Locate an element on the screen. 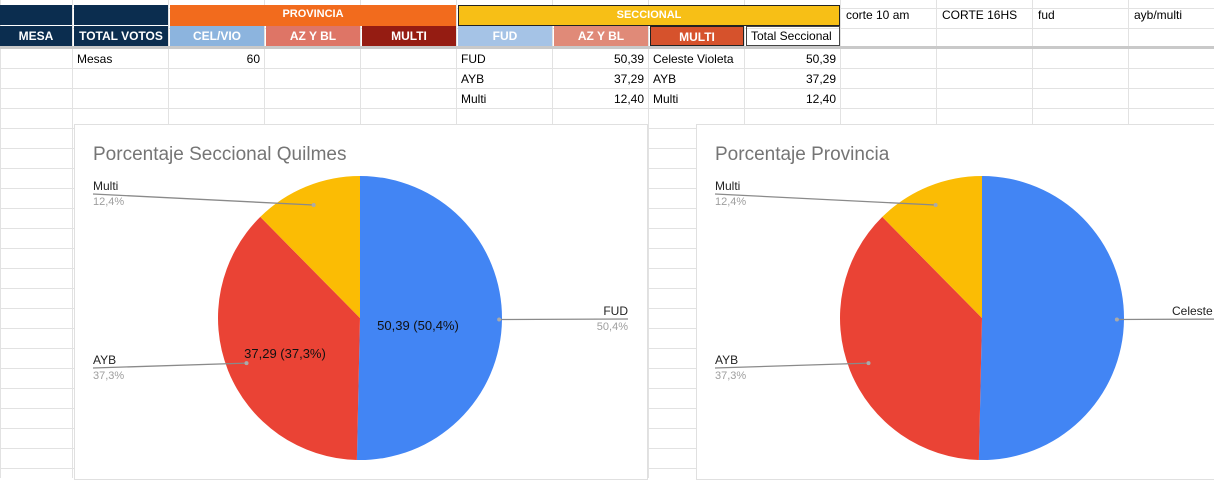  cell-total-value-3: 12,40 is located at coordinates (792, 99).